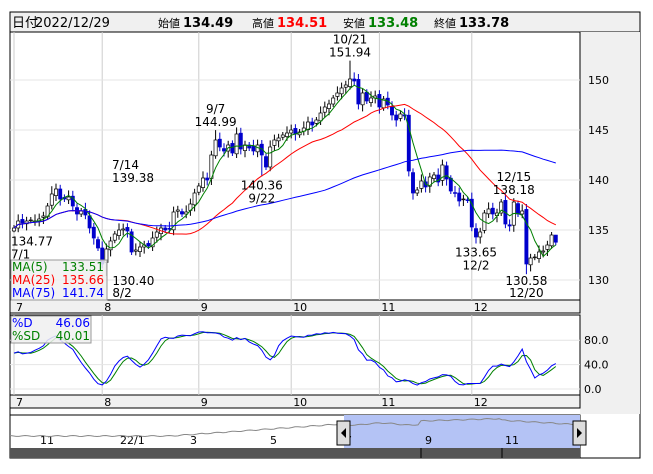  What do you see at coordinates (32, 241) in the screenshot?
I see `svg-text: 134.77` at bounding box center [32, 241].